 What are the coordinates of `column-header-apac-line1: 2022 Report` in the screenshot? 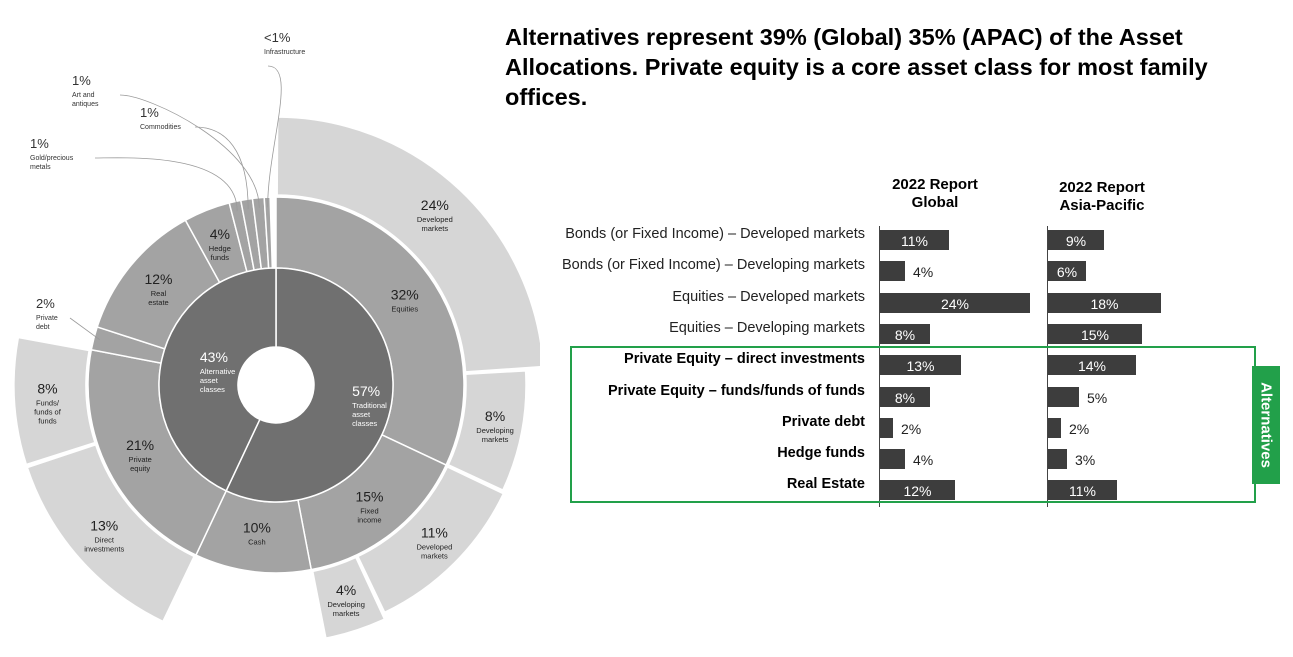 It's located at (1102, 187).